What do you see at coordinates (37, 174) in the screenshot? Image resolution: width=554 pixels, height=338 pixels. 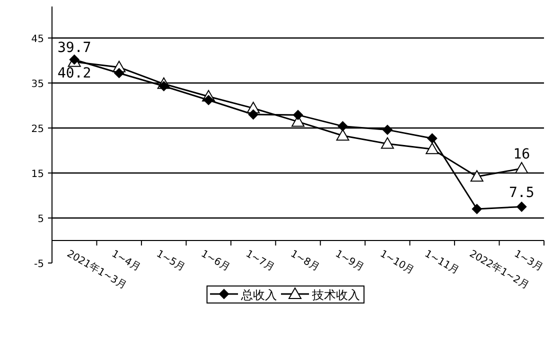 I see `y-tick-label: 15` at bounding box center [37, 174].